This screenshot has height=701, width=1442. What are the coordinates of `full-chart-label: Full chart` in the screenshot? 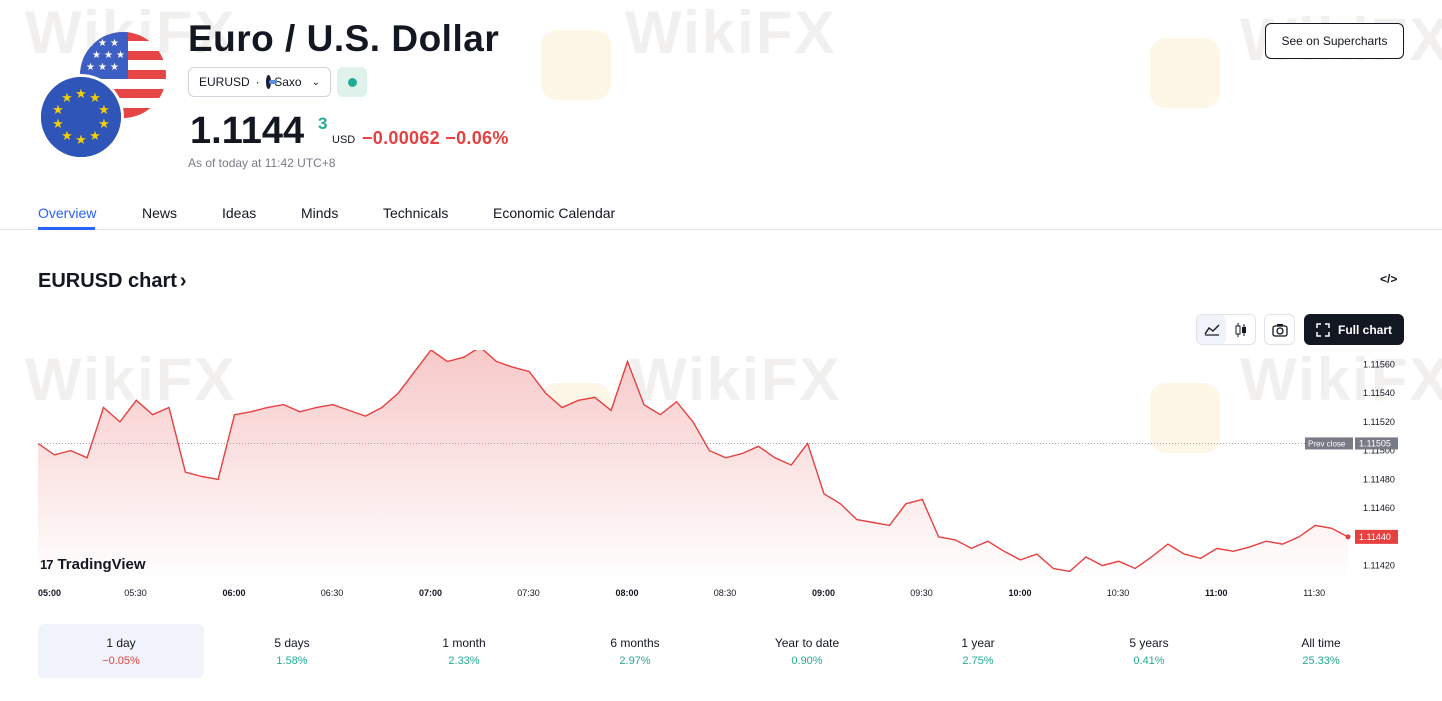 It's located at (1364, 329).